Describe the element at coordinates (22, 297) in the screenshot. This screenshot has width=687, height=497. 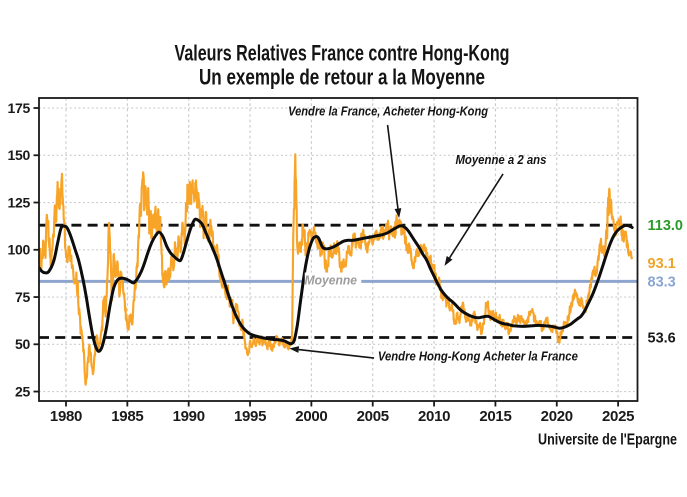
I see `y-tick-label: 75` at that location.